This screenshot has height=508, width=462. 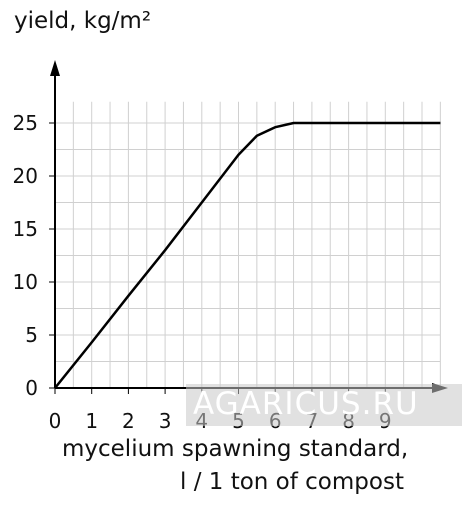 What do you see at coordinates (55, 421) in the screenshot?
I see `x-tick-label: 0` at bounding box center [55, 421].